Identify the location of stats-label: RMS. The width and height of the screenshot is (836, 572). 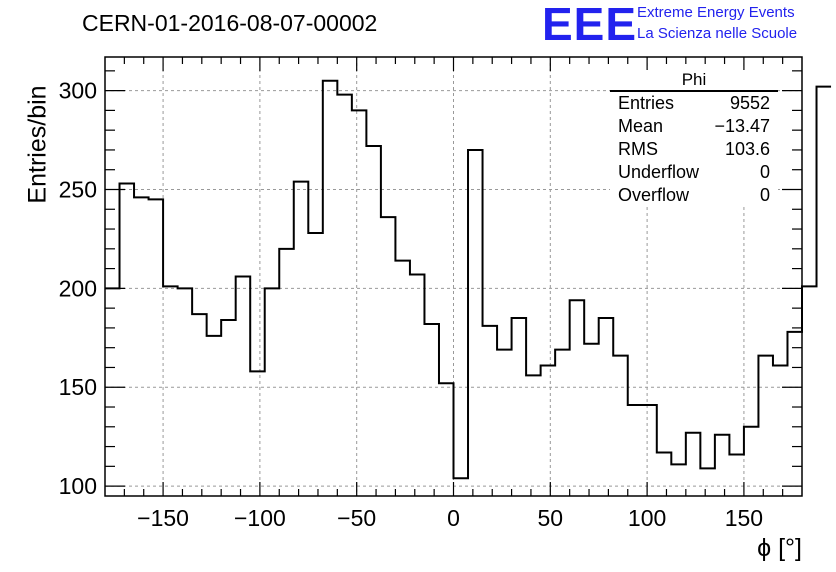
(638, 149).